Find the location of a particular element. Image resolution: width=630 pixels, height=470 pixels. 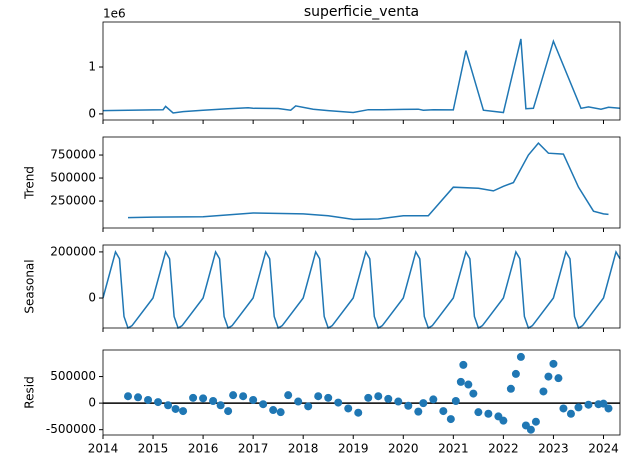

y-axis-label: Trend is located at coordinates (30, 183).